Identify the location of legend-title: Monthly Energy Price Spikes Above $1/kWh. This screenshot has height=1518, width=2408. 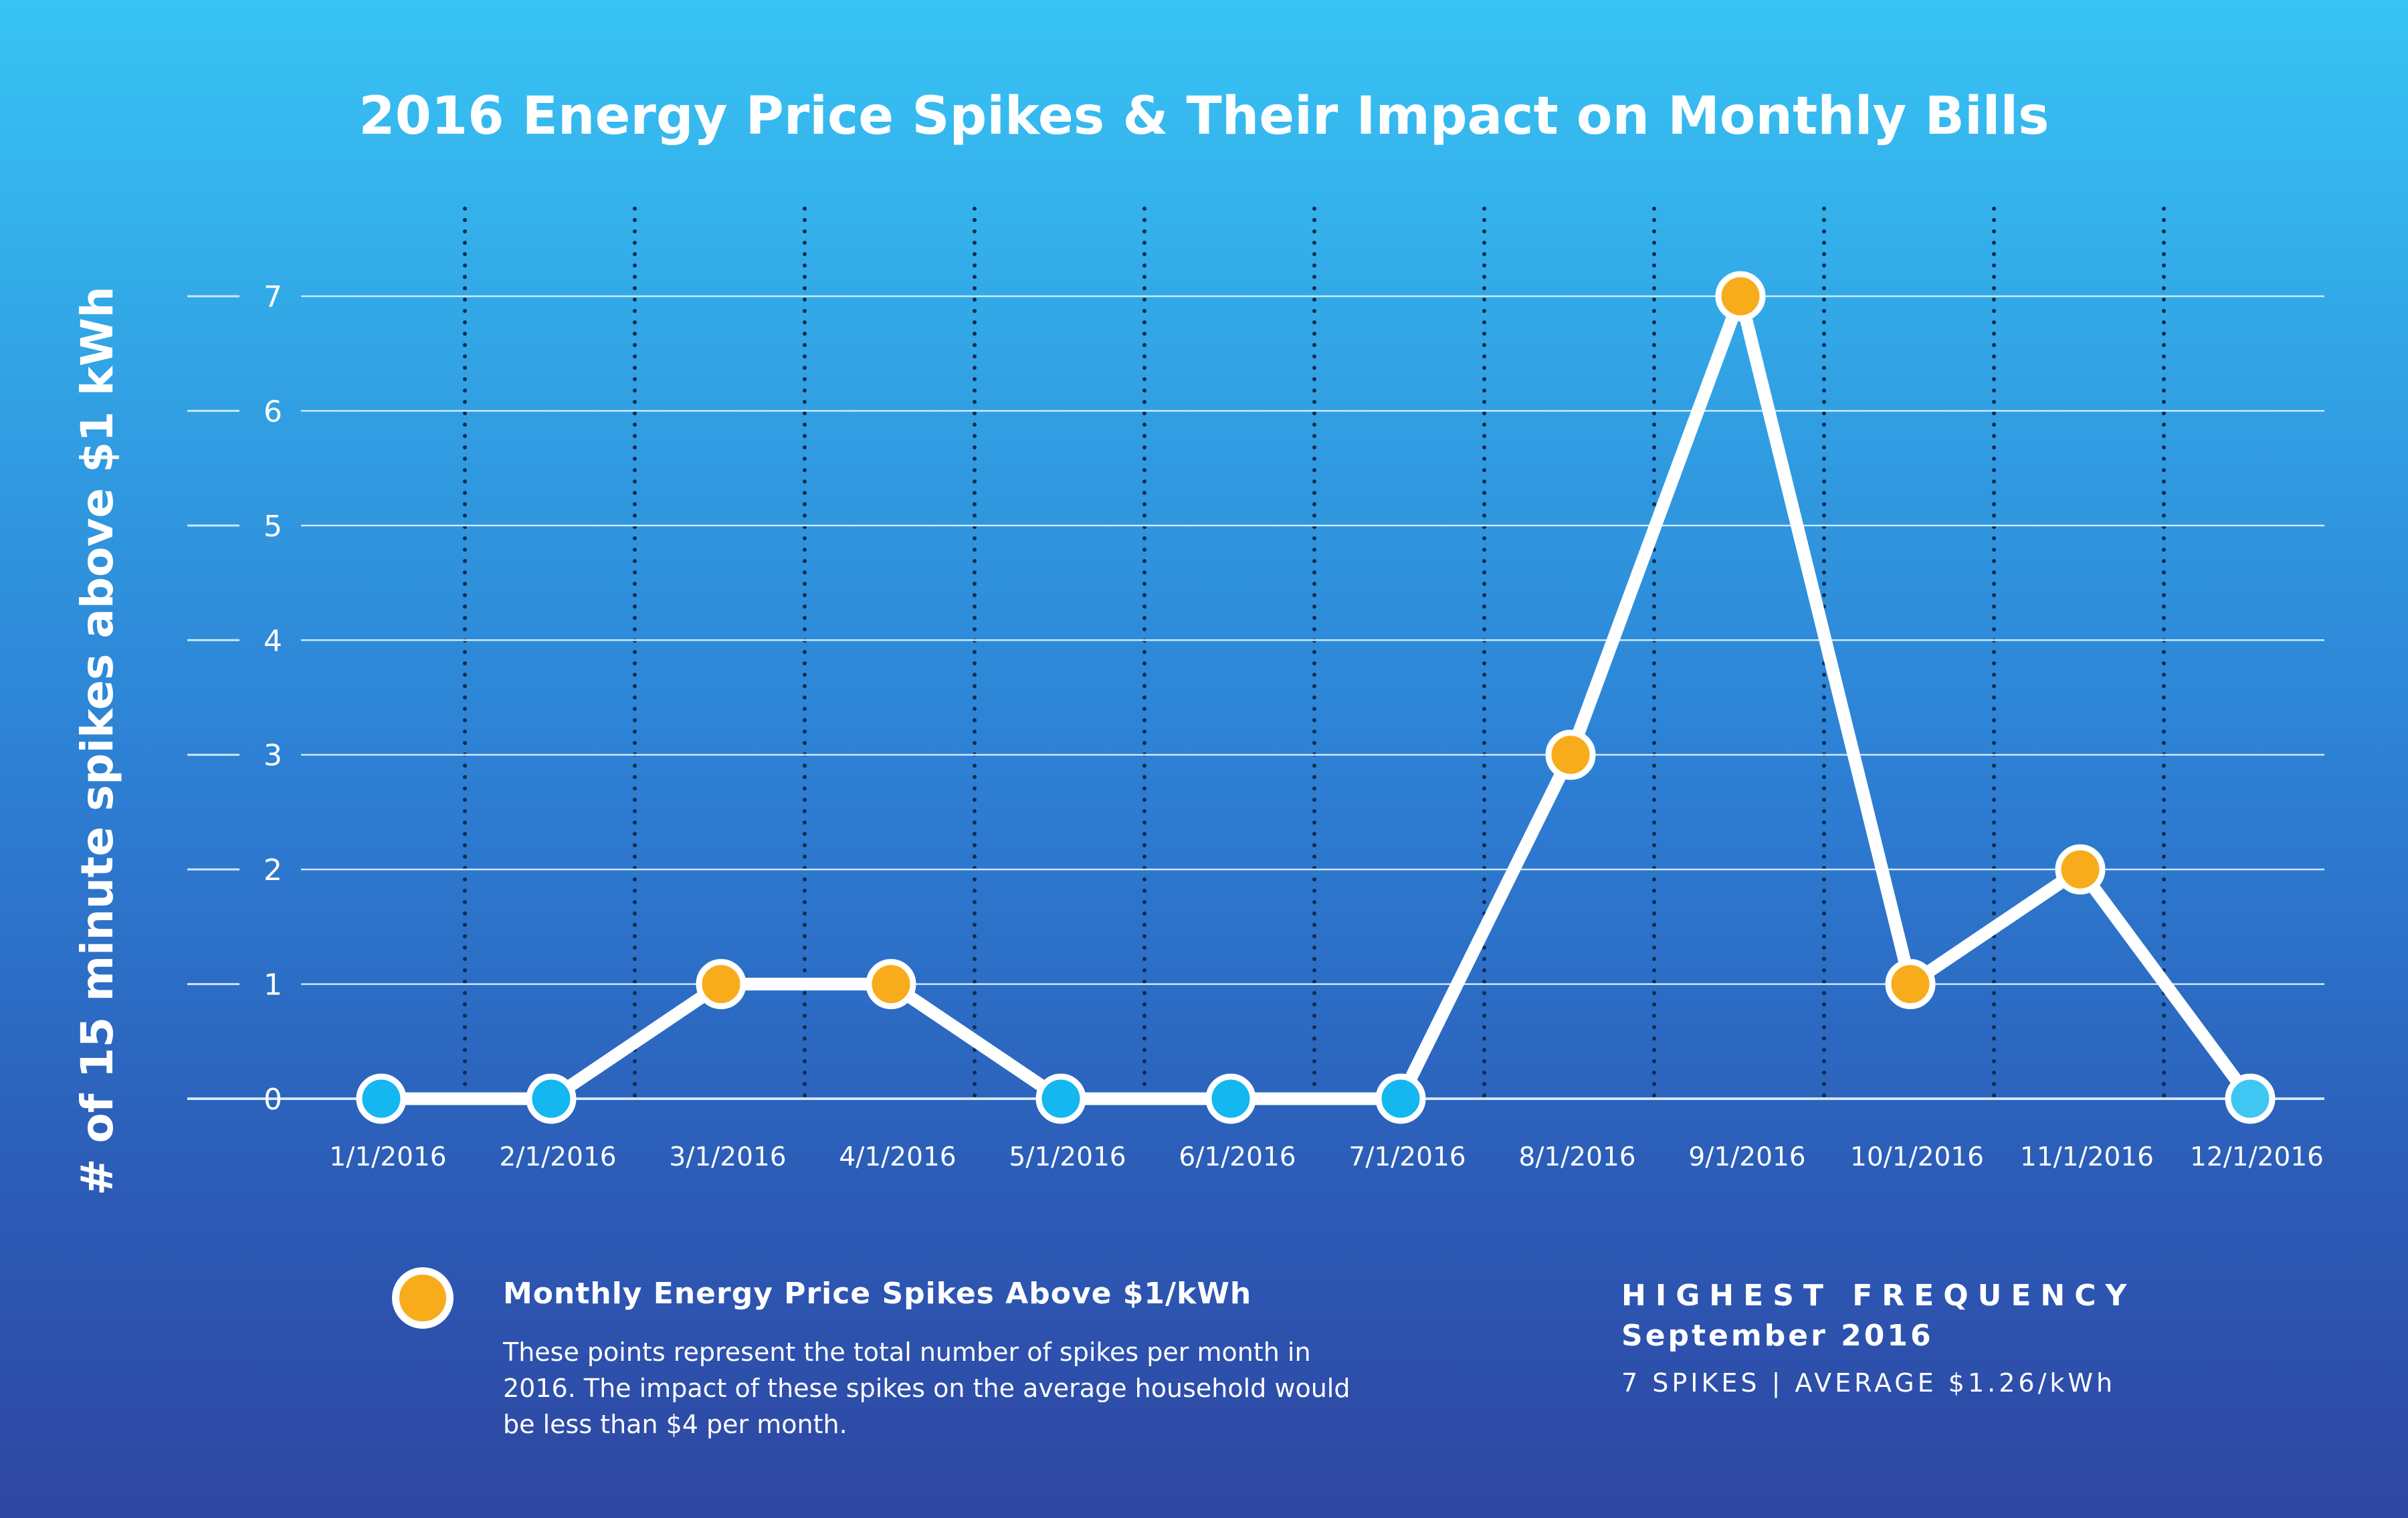
(877, 1294).